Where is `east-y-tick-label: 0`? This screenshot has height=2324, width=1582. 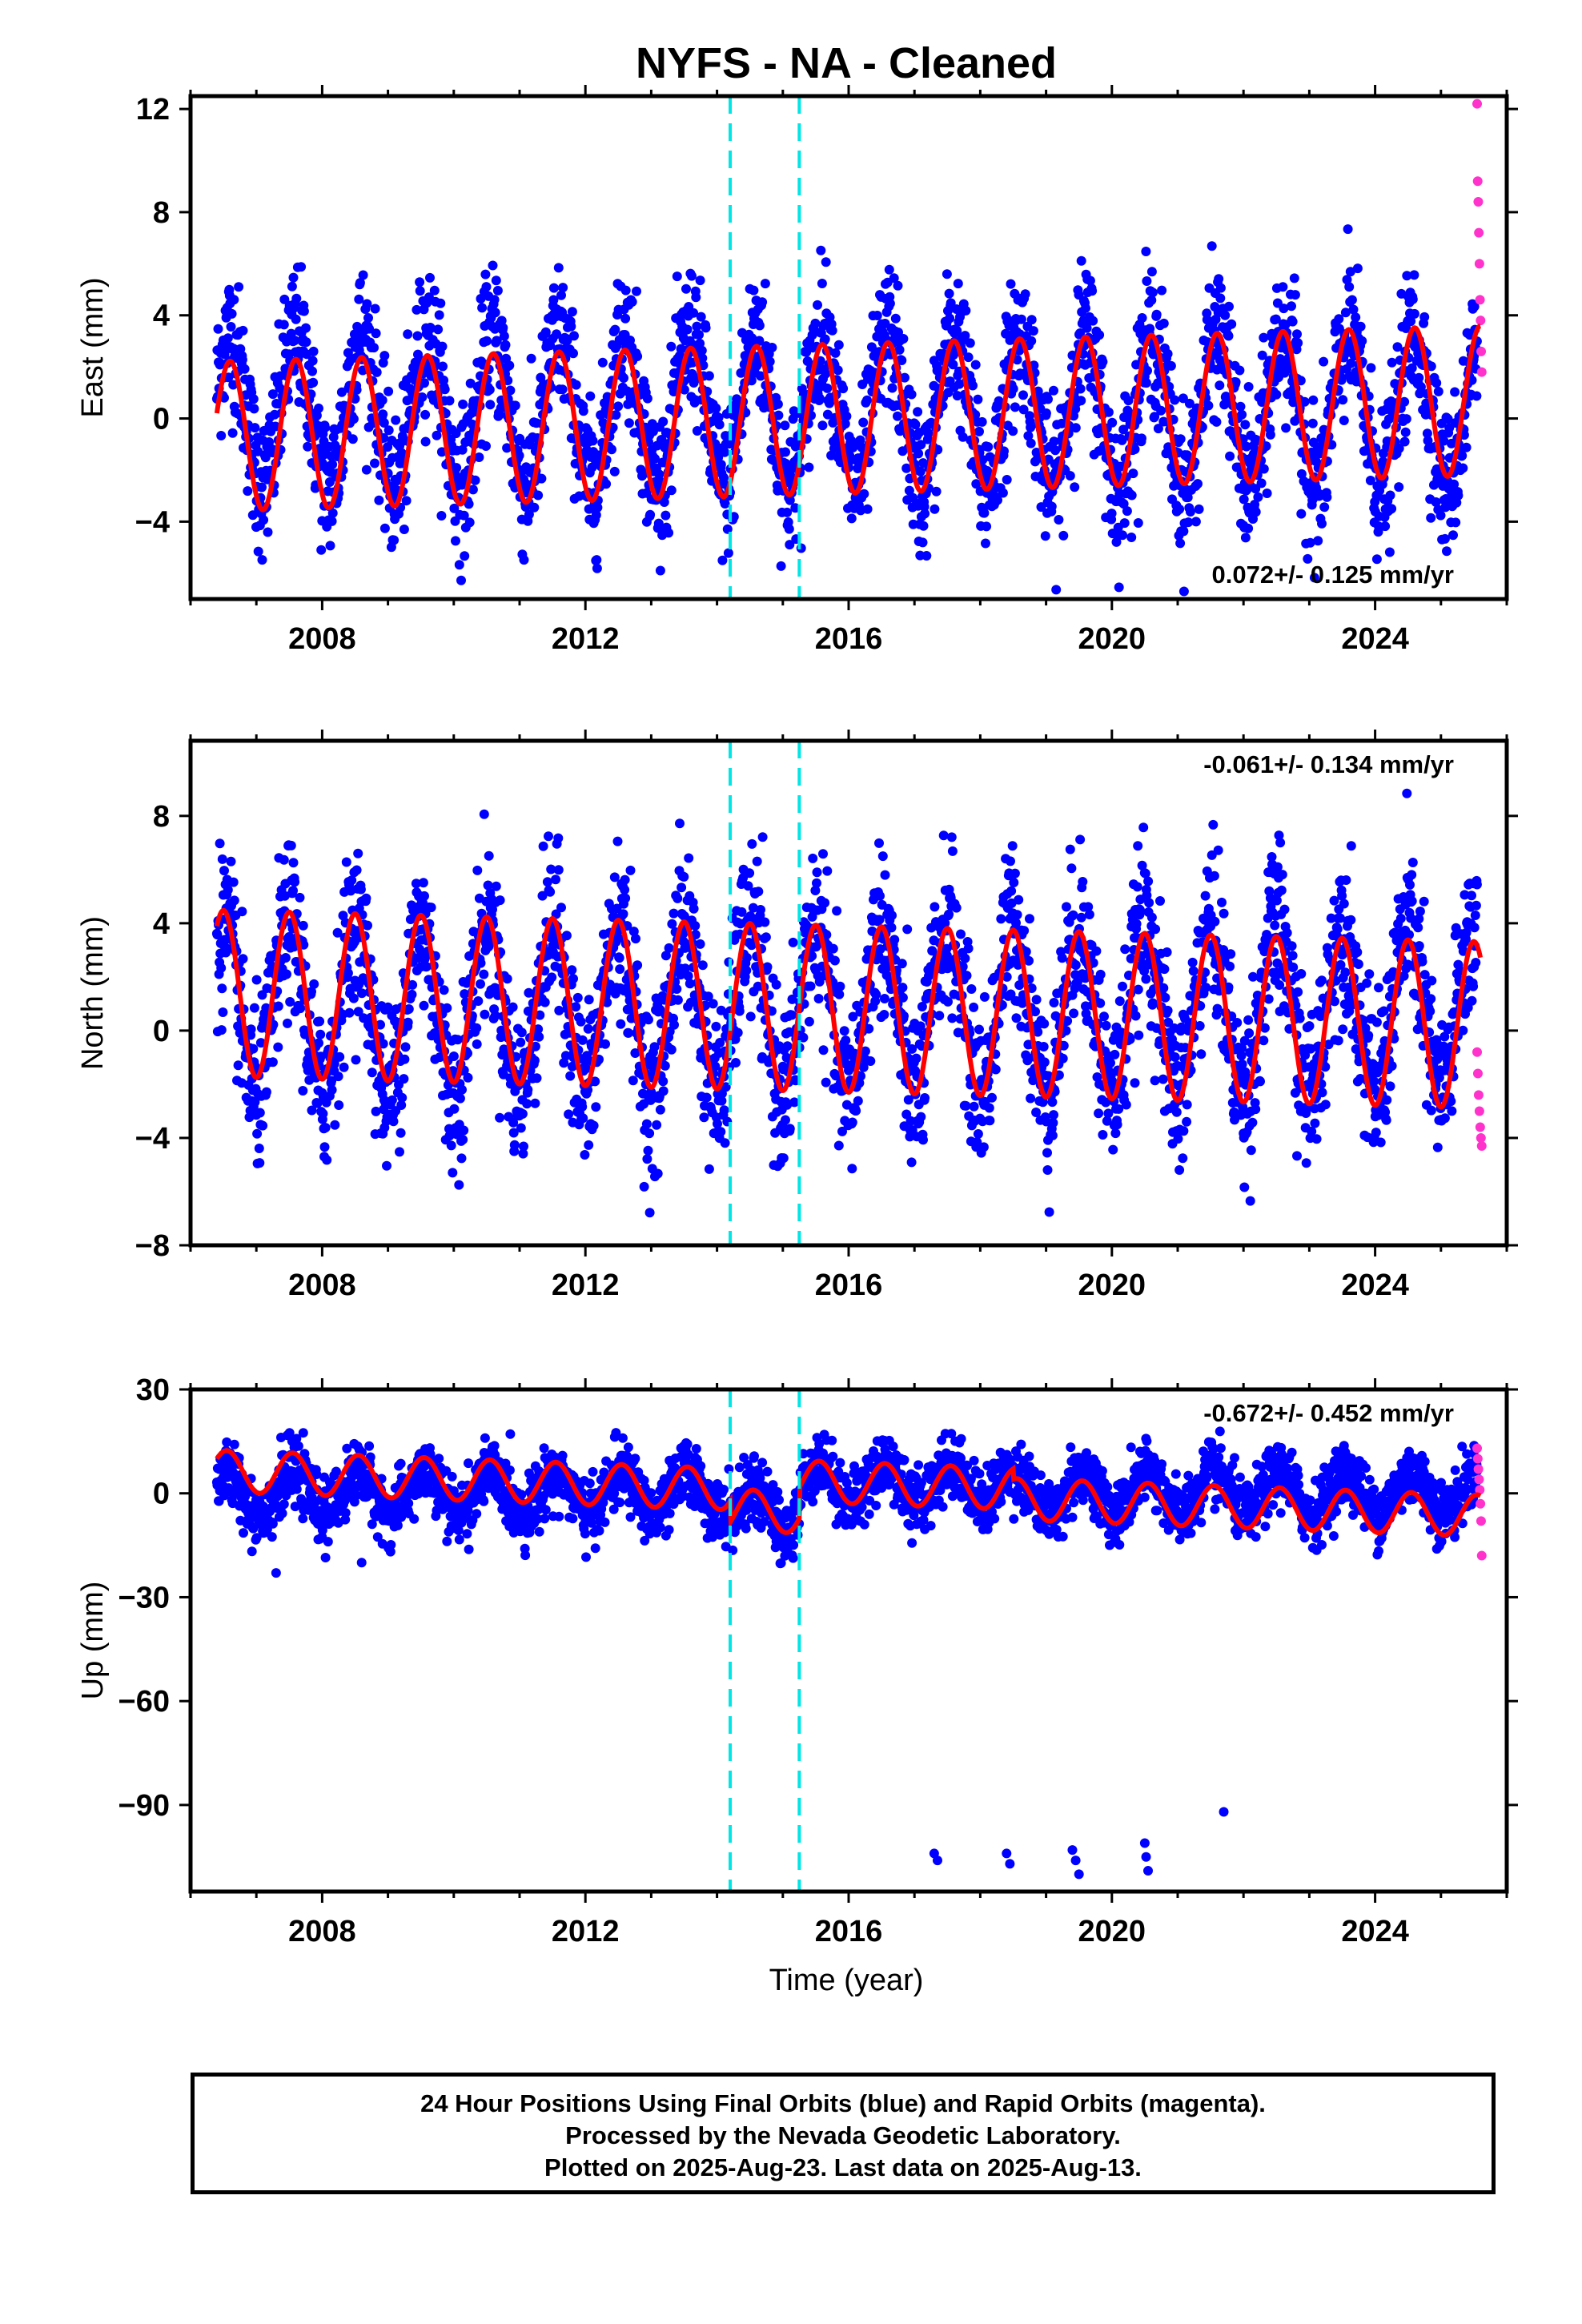
east-y-tick-label: 0 is located at coordinates (161, 419).